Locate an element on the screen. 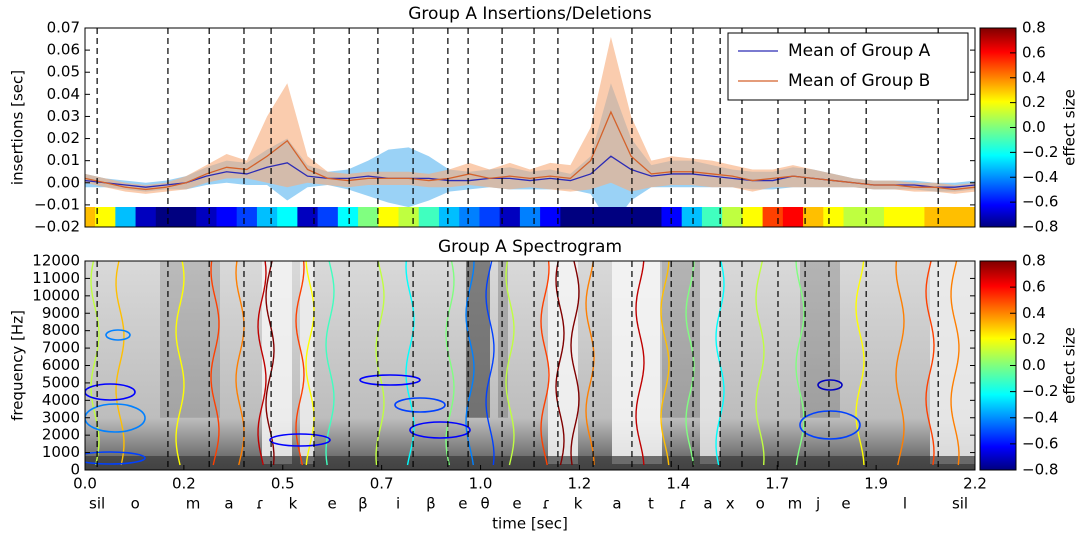 The image size is (1083, 535). colorbar-tick-label: −0.8 is located at coordinates (1040, 227).